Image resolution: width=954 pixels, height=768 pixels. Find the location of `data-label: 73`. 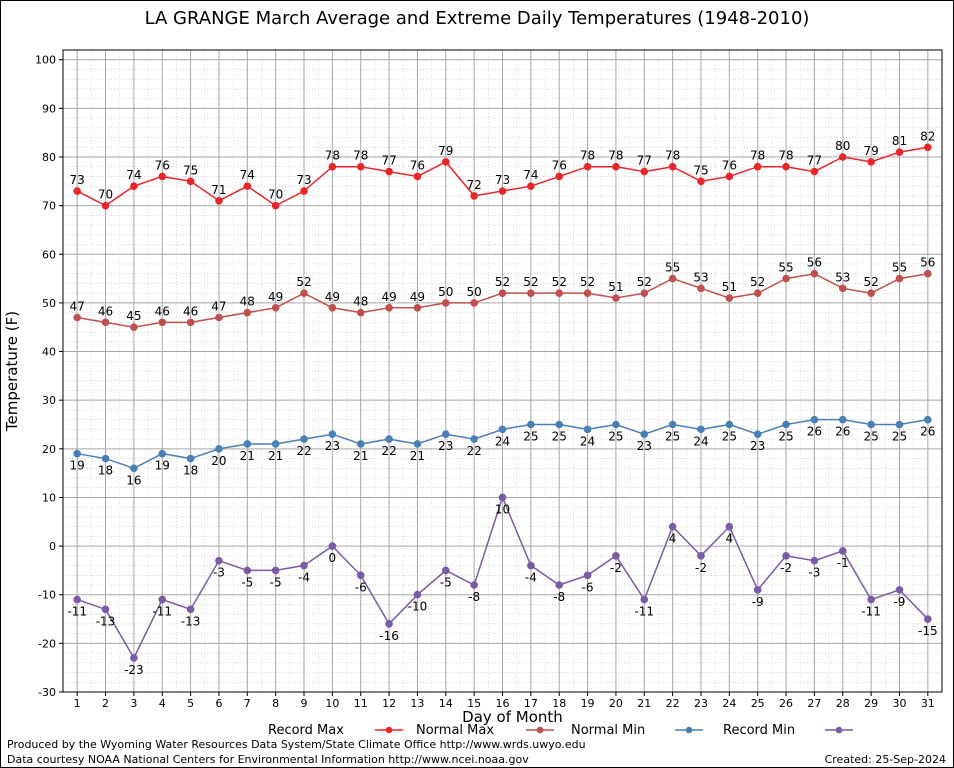

data-label: 73 is located at coordinates (502, 180).